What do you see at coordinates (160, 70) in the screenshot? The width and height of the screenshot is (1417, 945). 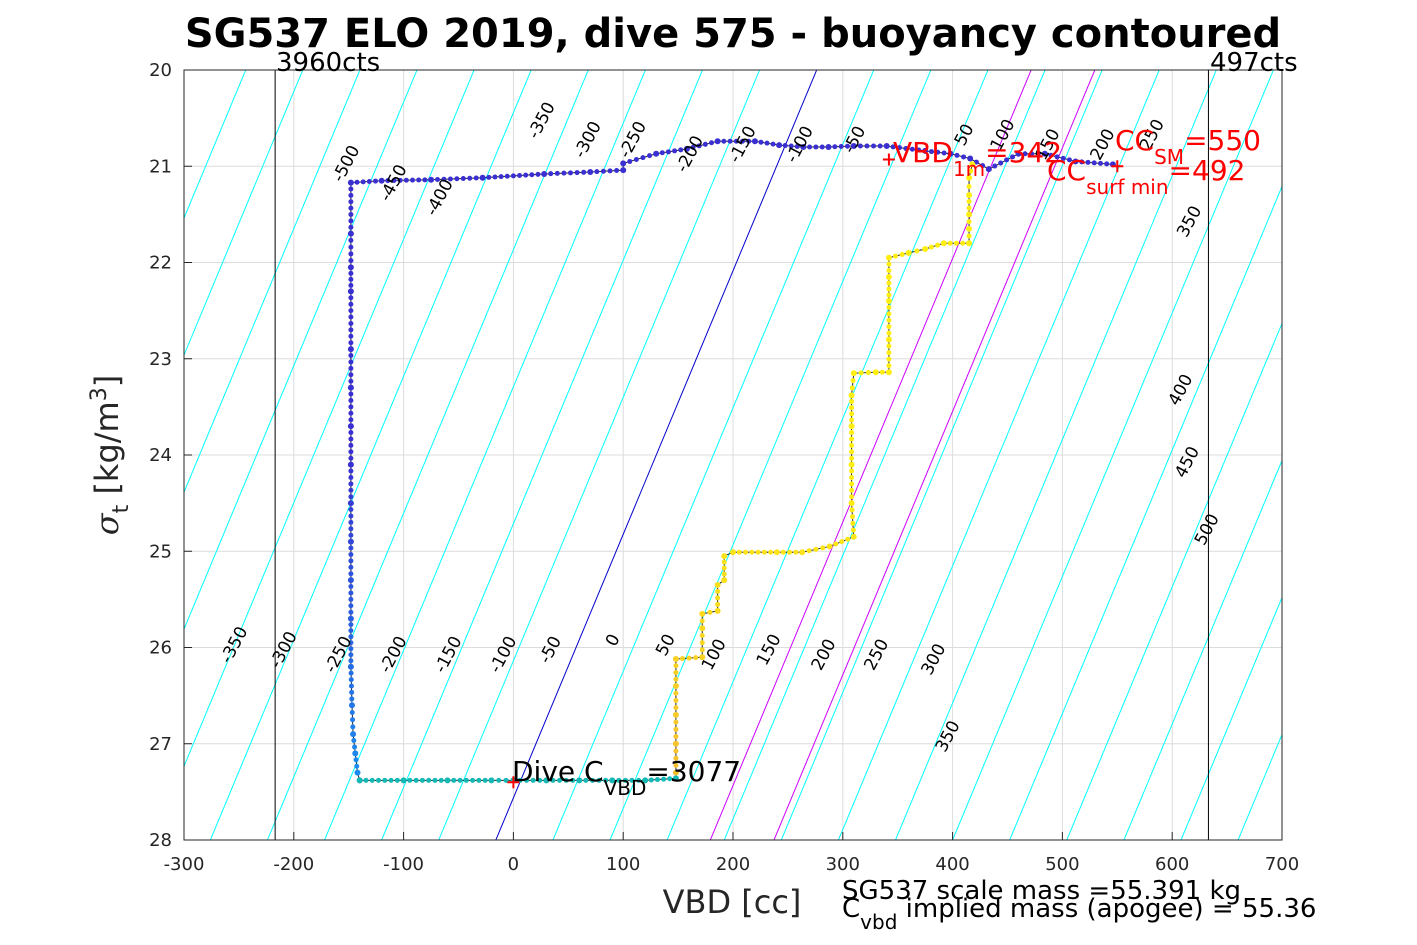 I see `y-tick-label: 20` at bounding box center [160, 70].